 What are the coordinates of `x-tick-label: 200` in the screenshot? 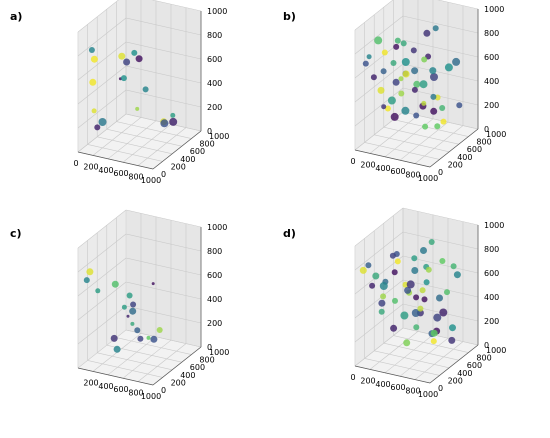 It's located at (90, 166).